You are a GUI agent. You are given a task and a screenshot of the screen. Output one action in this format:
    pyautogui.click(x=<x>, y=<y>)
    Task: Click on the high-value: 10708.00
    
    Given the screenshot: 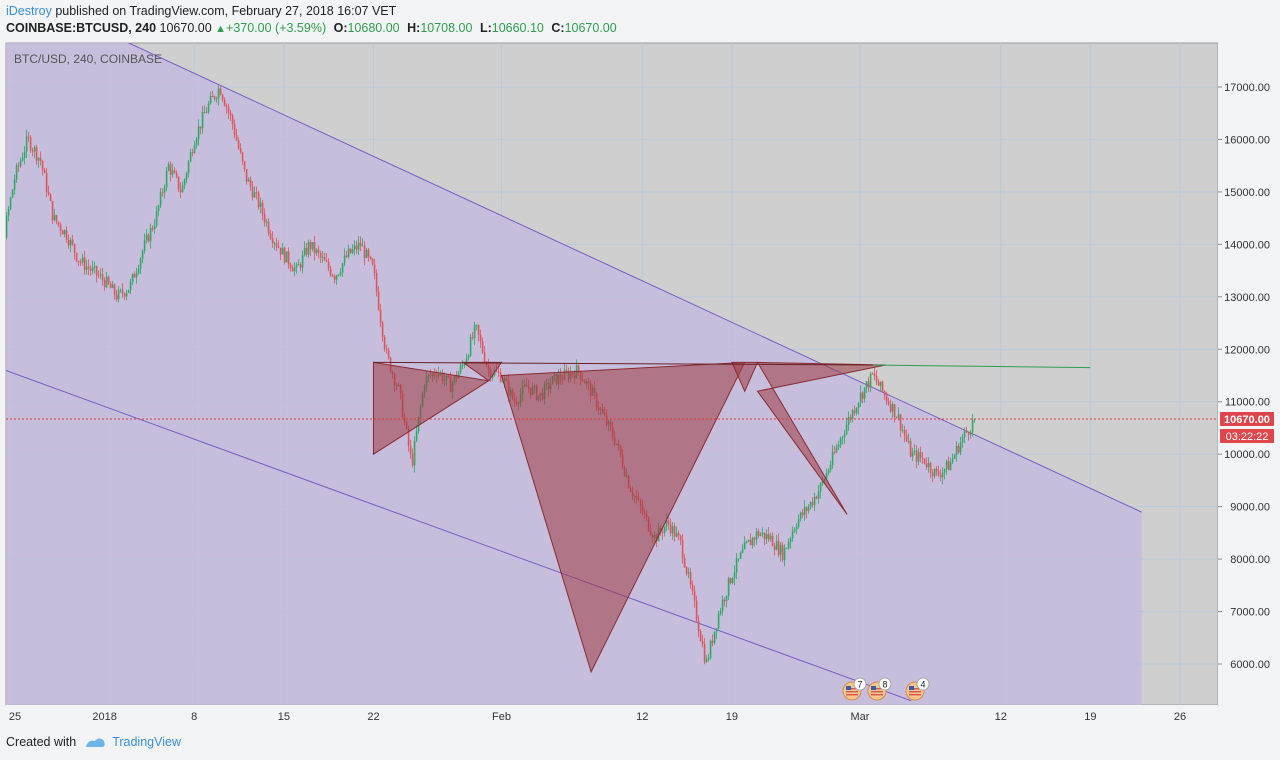 What is the action you would take?
    pyautogui.click(x=446, y=28)
    